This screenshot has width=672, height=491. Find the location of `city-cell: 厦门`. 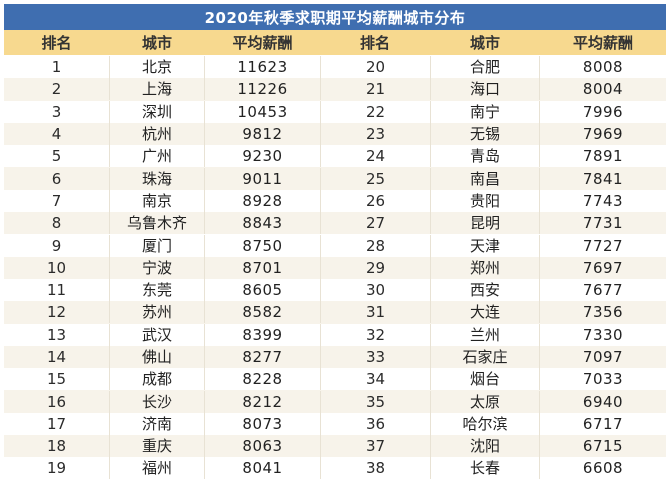

city-cell: 厦门 is located at coordinates (157, 245).